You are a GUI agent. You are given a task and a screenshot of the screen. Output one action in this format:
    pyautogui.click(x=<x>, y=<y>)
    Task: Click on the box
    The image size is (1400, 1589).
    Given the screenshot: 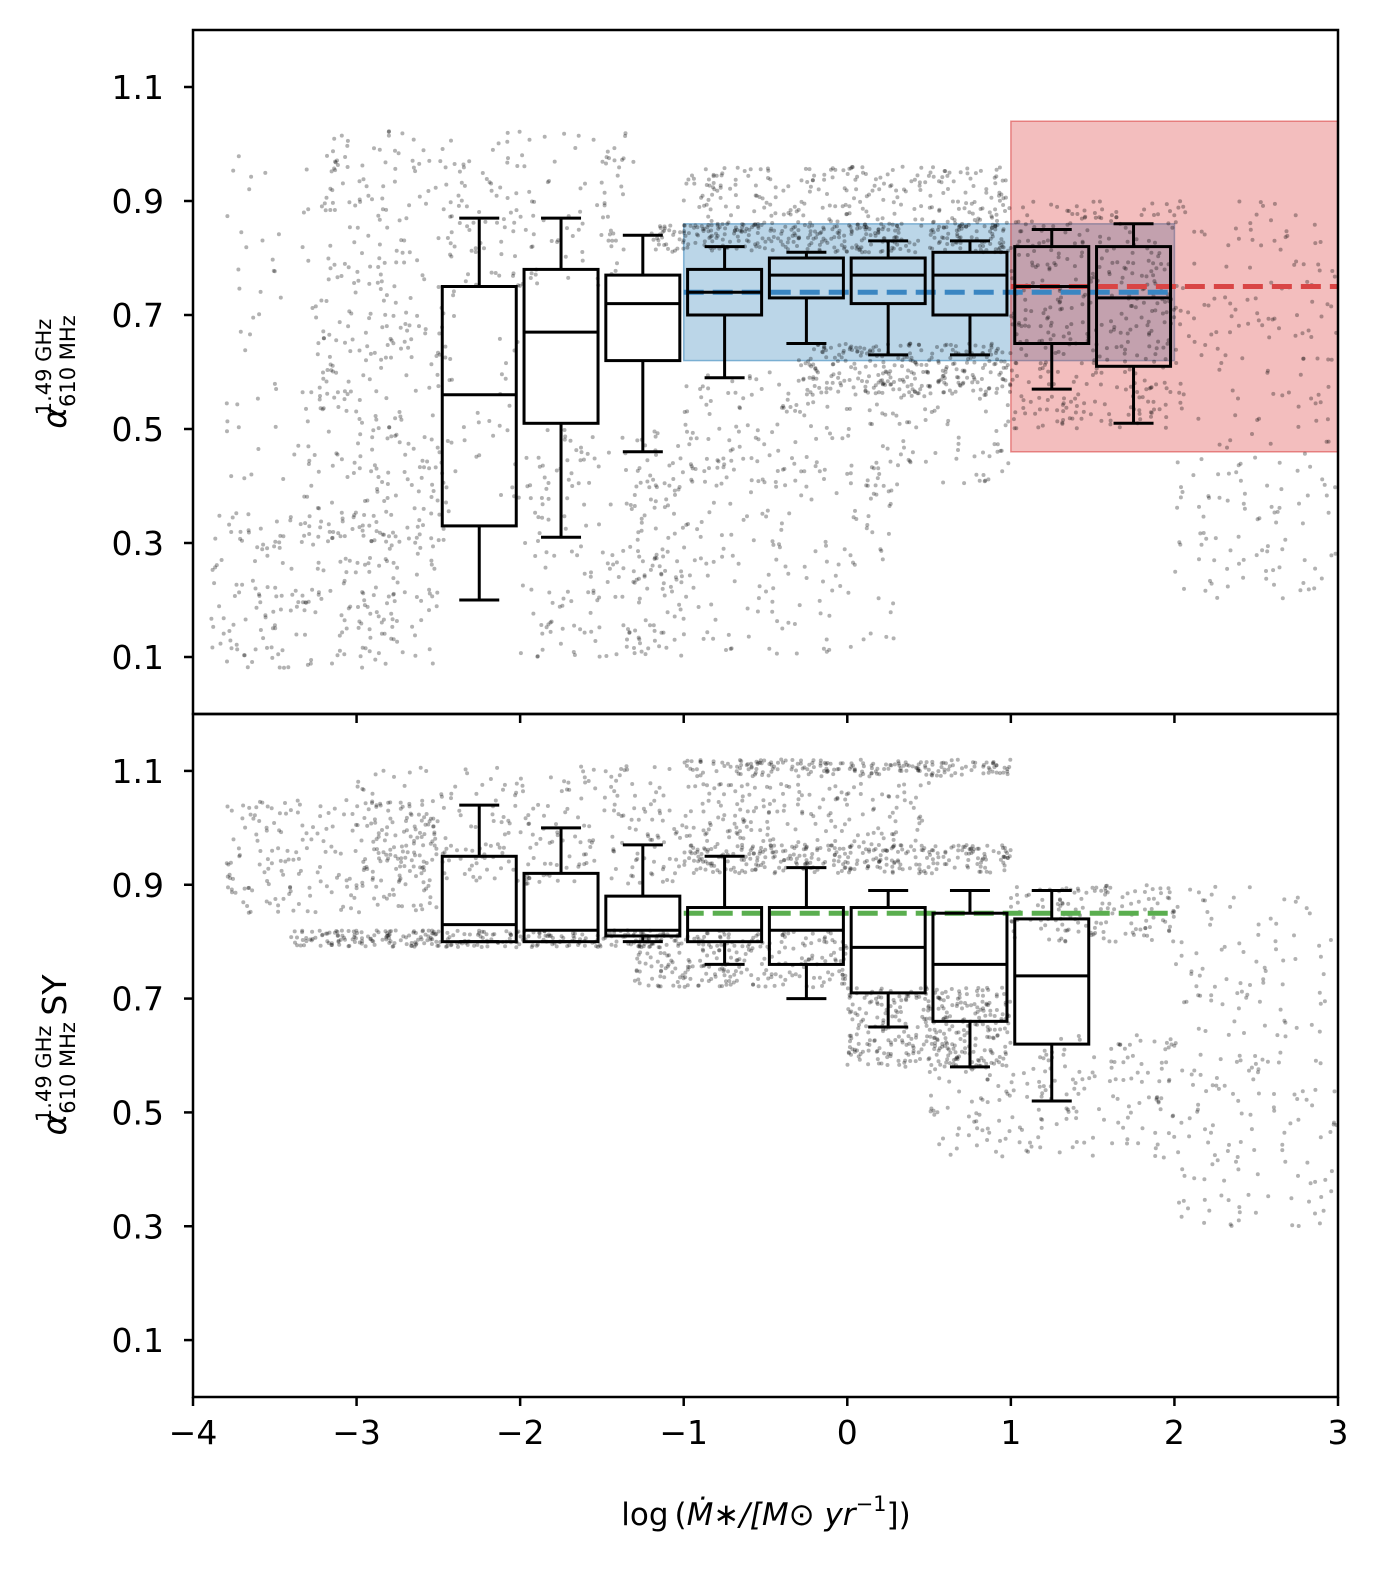 What is the action you would take?
    pyautogui.click(x=970, y=283)
    